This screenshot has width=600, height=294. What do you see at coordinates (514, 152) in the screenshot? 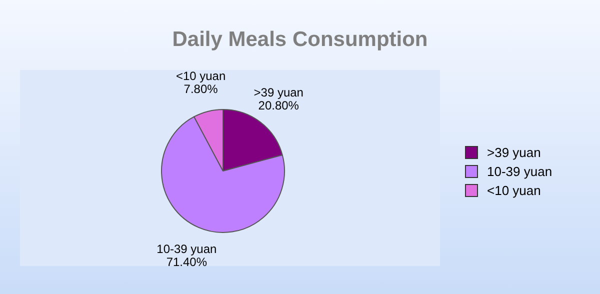
I see `legend-label: >39 yuan` at bounding box center [514, 152].